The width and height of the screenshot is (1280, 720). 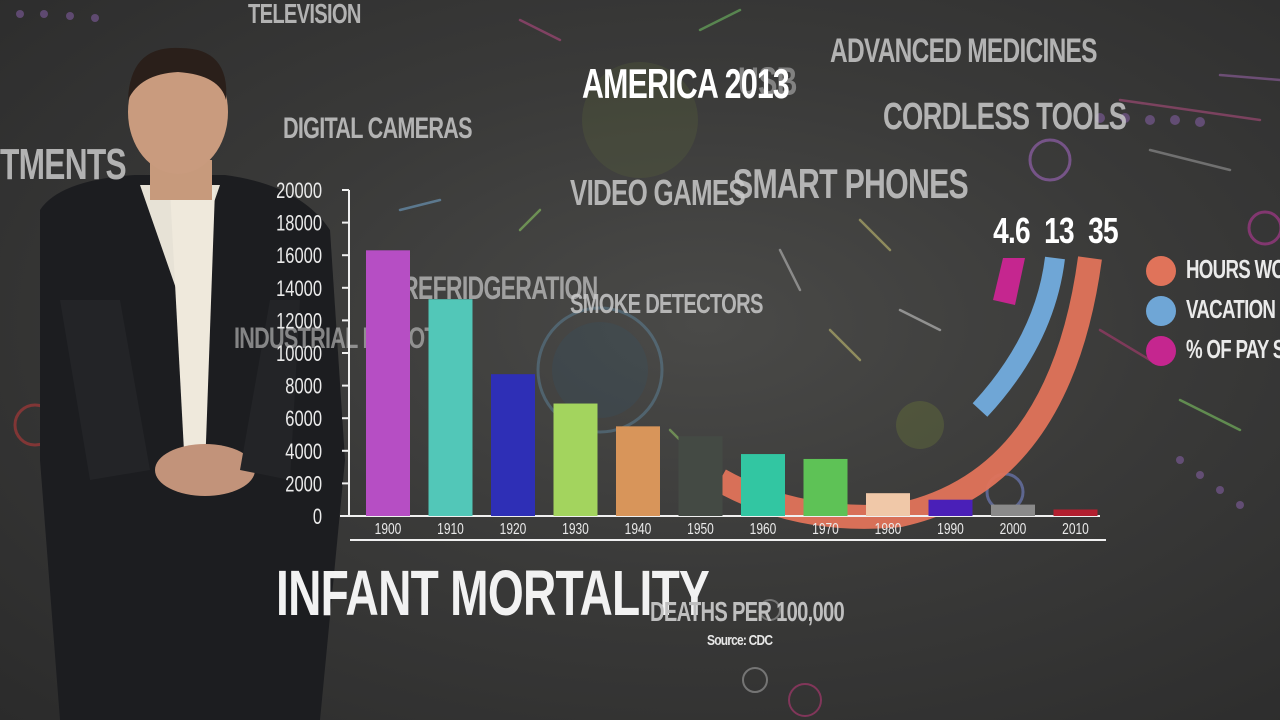 I want to click on x-tick-label: 2000, so click(x=1013, y=528).